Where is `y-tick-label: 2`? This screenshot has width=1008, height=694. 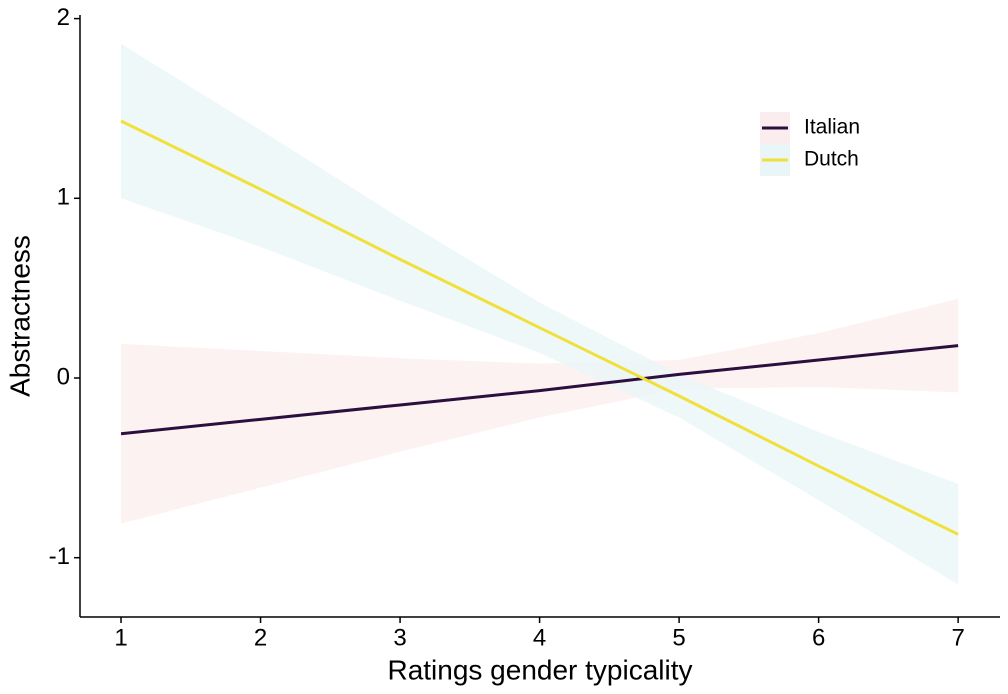 y-tick-label: 2 is located at coordinates (63, 17).